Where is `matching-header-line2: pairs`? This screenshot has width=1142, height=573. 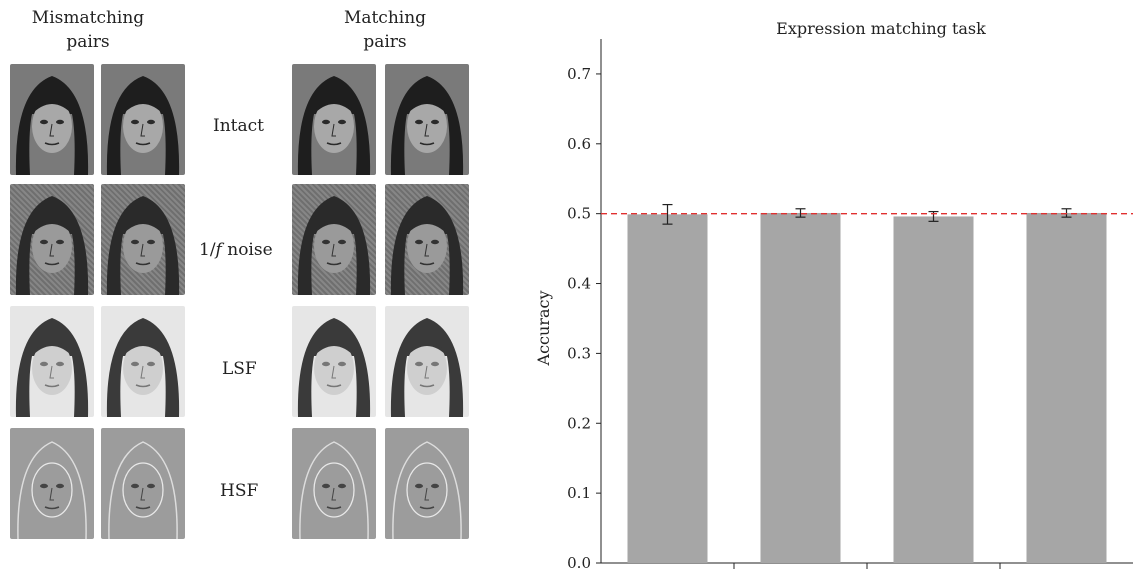 matching-header-line2: pairs is located at coordinates (385, 42).